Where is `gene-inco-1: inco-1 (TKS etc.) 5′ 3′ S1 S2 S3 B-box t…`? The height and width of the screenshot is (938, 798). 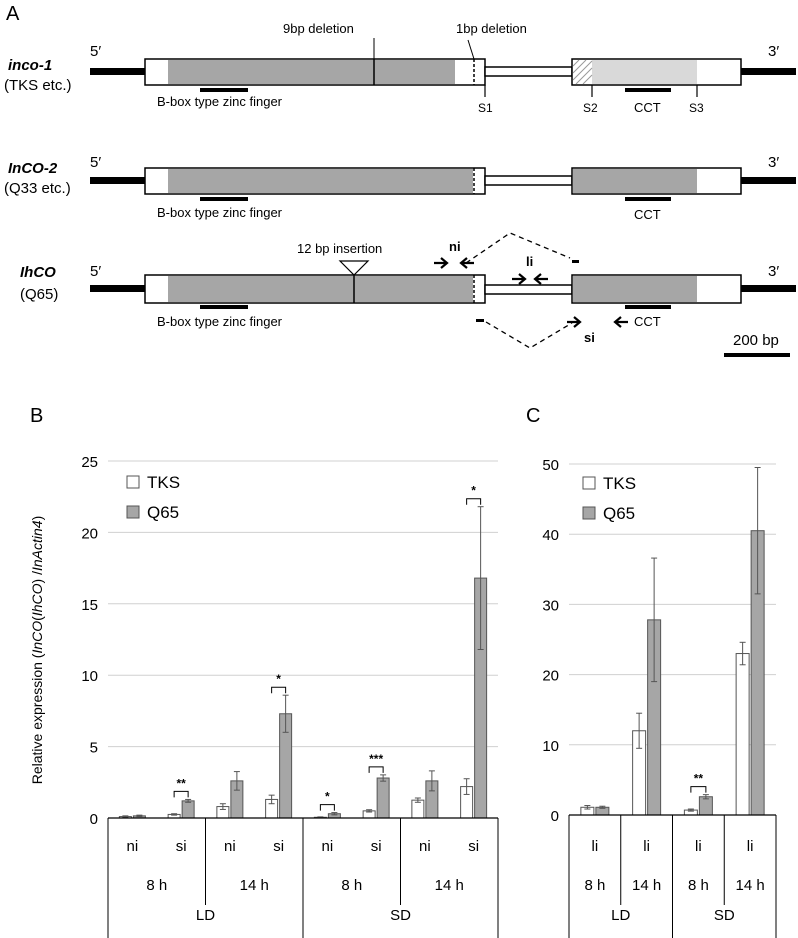 gene-inco-1: inco-1 (TKS etc.) 5′ 3′ S1 S2 S3 B-box t… is located at coordinates (400, 68).